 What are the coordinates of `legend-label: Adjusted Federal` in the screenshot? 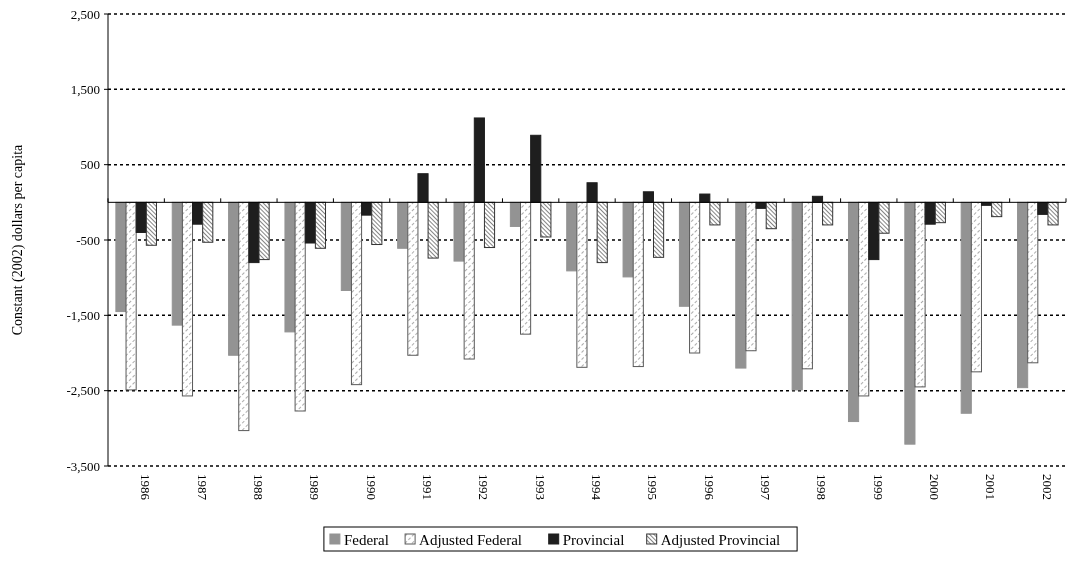 It's located at (470, 540).